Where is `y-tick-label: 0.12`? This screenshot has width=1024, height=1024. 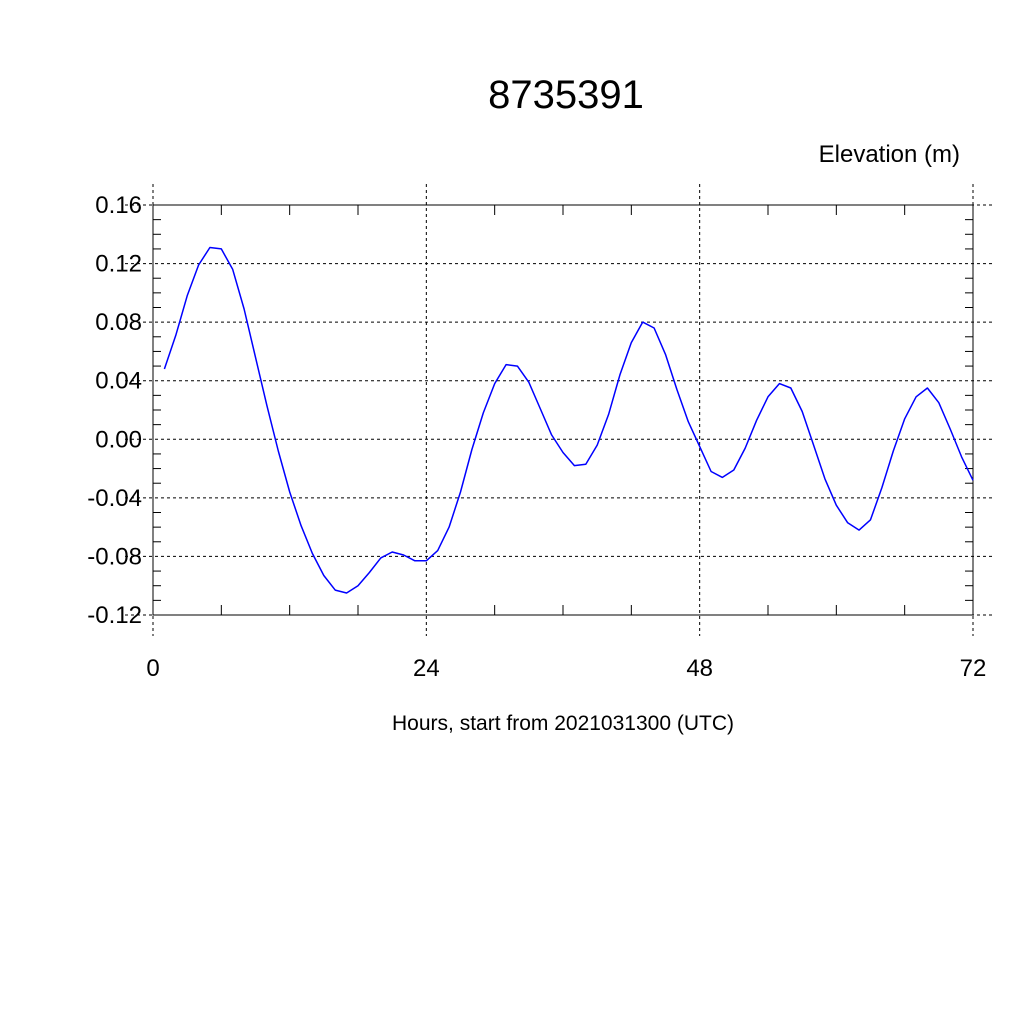 y-tick-label: 0.12 is located at coordinates (118, 264).